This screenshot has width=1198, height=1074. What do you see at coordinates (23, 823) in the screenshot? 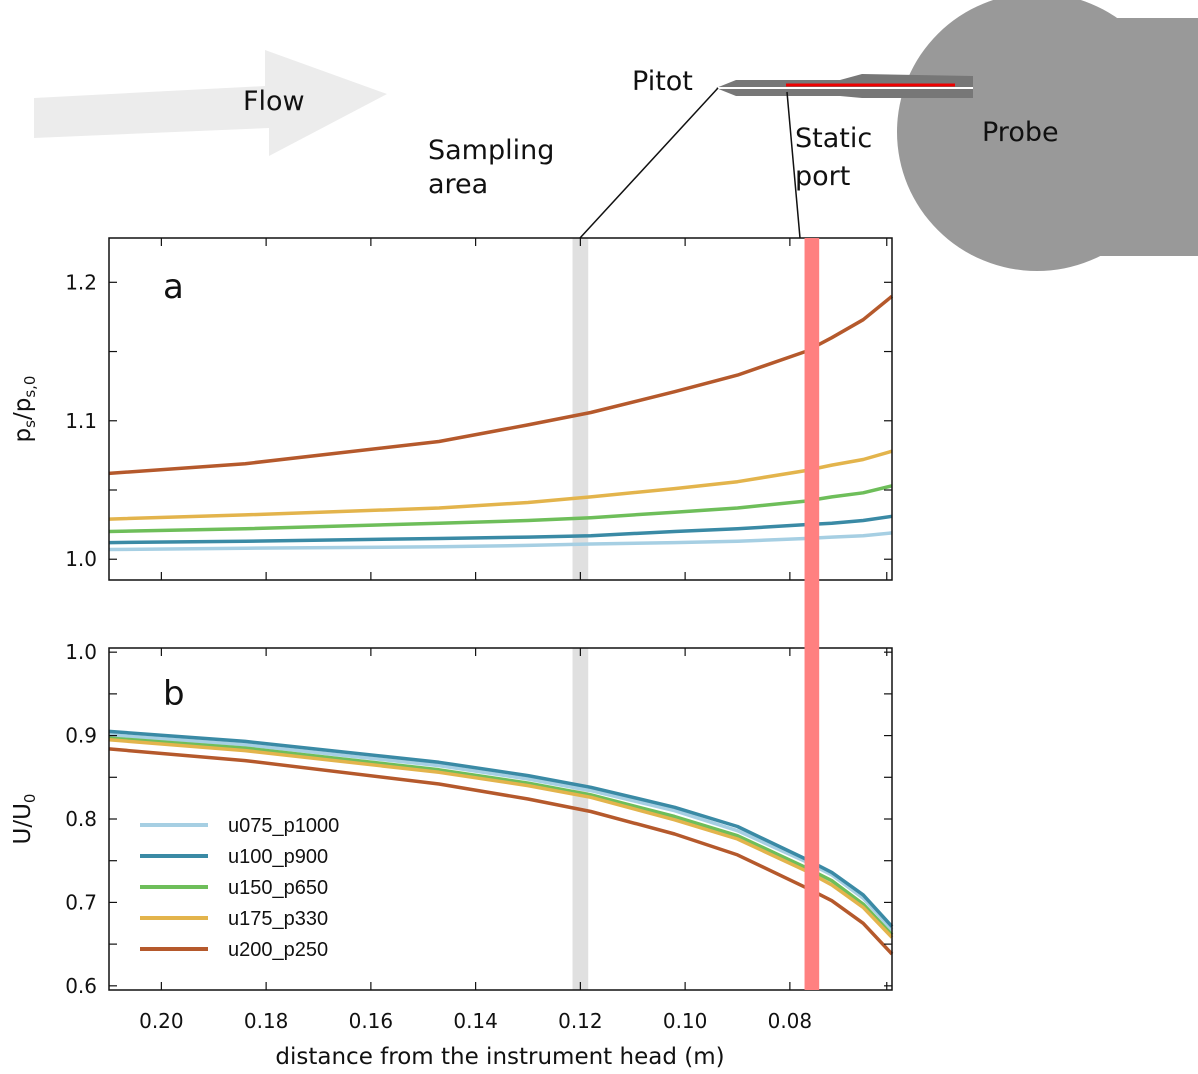
I see `panel-b-ylabel-main: U/U` at bounding box center [23, 823].